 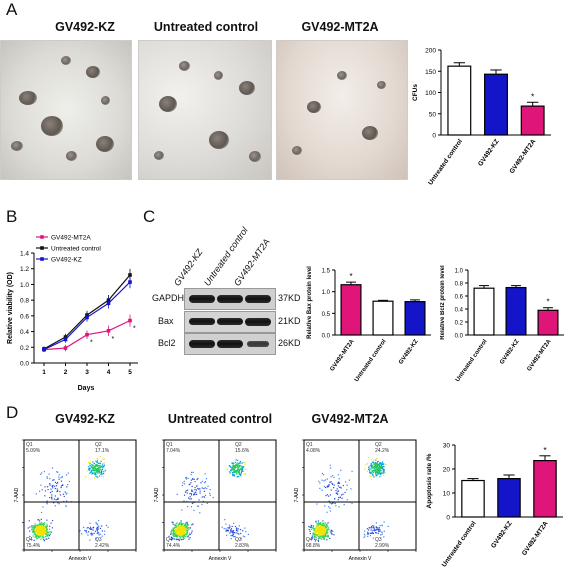 I want to click on q2-label: Q2, so click(x=238, y=445).